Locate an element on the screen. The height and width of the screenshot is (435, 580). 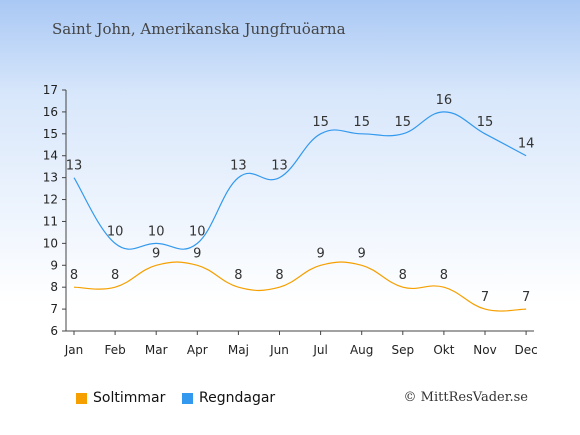
series-line-soltimmar is located at coordinates (300, 286).